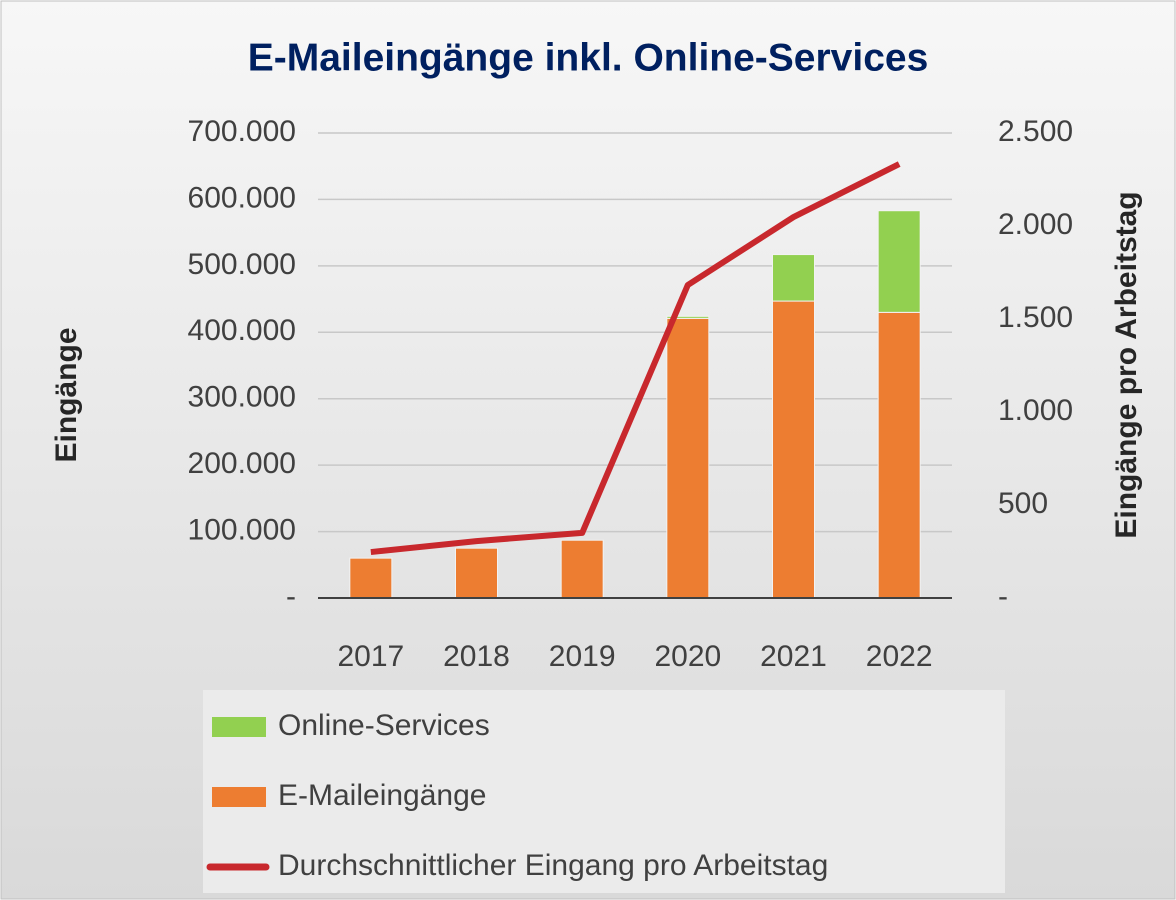 This screenshot has height=900, width=1176. Describe the element at coordinates (384, 725) in the screenshot. I see `legend-label: Online-Services` at that location.